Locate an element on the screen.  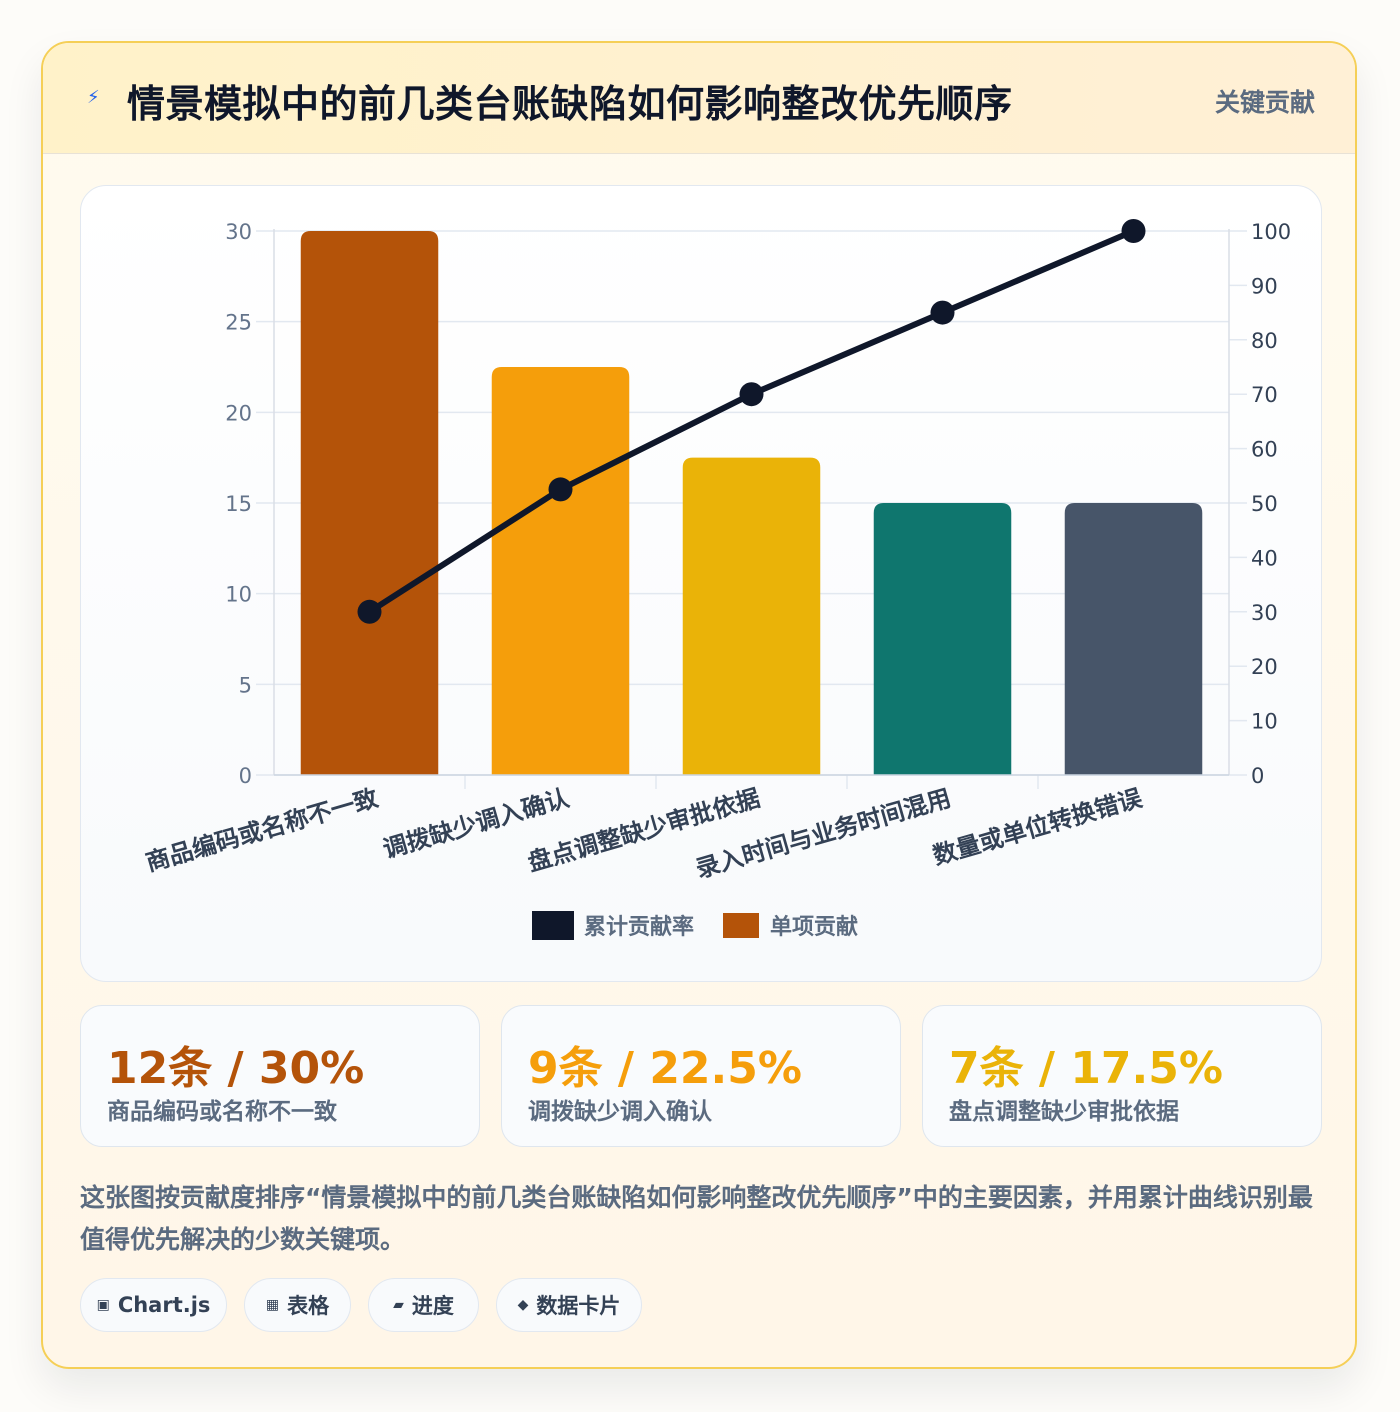
y-right-tick-label: 50 is located at coordinates (1264, 504).